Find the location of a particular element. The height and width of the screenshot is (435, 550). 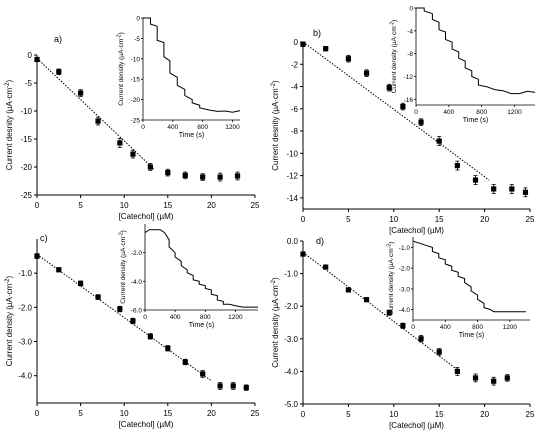

y-tick-label: -3.0 is located at coordinates (291, 339).